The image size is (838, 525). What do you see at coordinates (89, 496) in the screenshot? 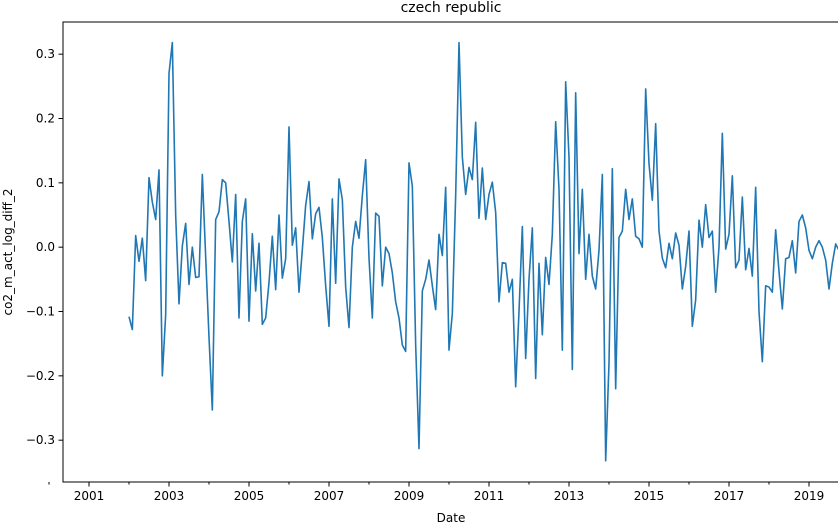
I see `x-tick-label: 2001` at bounding box center [89, 496].